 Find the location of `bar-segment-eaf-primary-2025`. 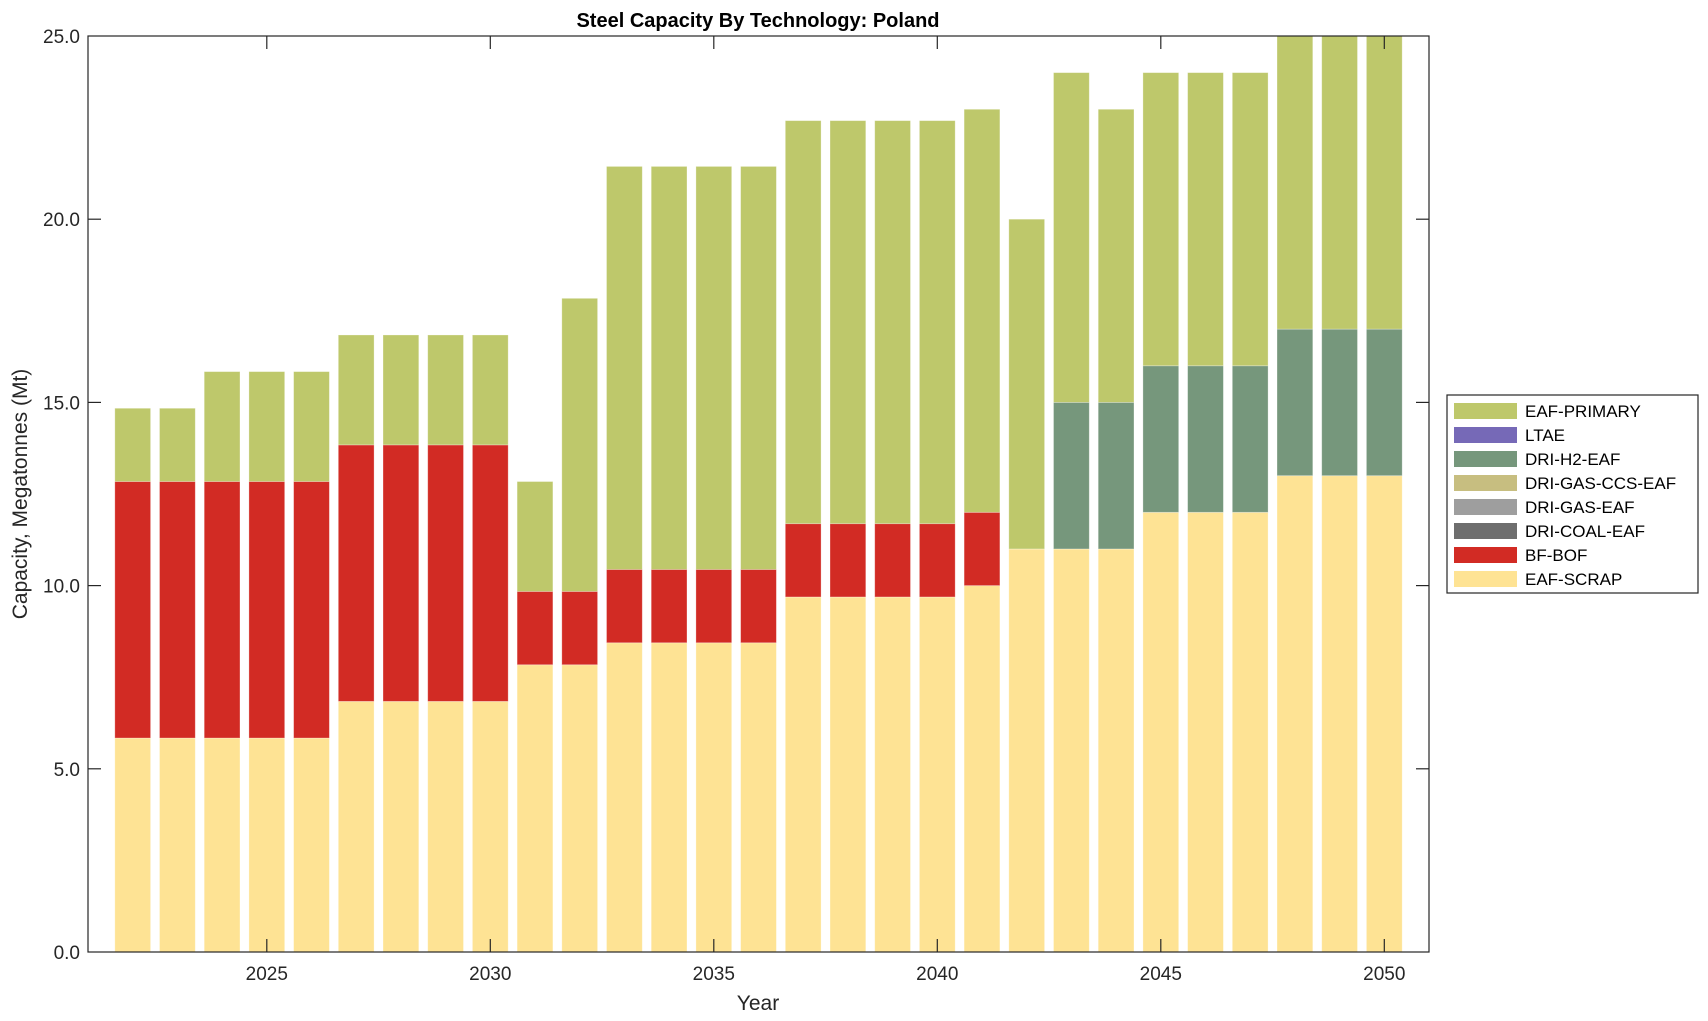

bar-segment-eaf-primary-2025 is located at coordinates (267, 426).